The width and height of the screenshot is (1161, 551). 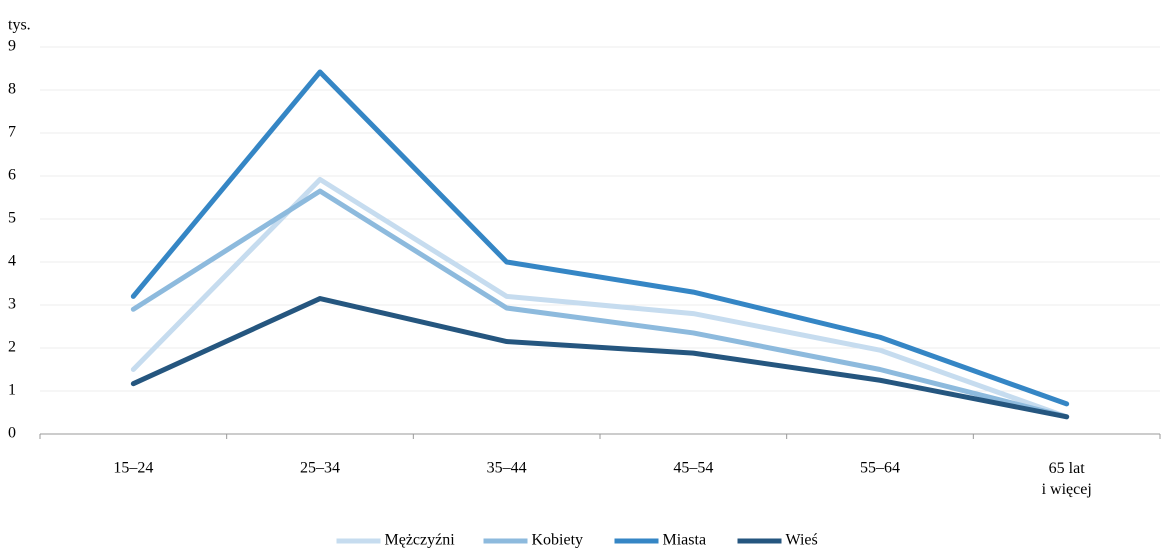 I want to click on y-tick-label: 1, so click(x=12, y=390).